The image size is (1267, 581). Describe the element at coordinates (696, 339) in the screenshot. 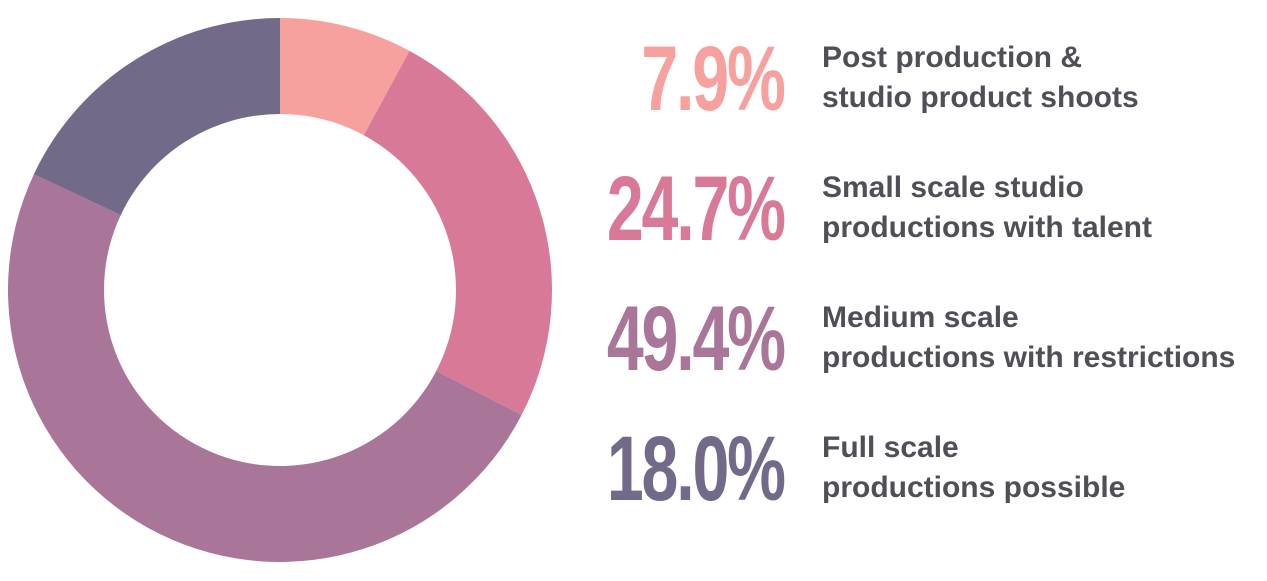

I see `legend-value: 49.4%` at that location.